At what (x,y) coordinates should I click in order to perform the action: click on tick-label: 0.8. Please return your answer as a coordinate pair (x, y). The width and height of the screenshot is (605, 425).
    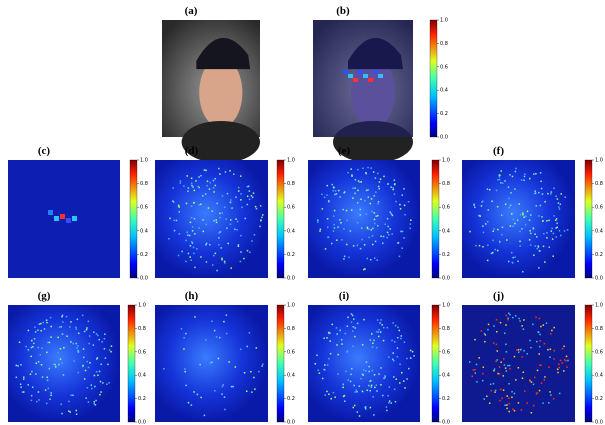
    Looking at the image, I should click on (599, 184).